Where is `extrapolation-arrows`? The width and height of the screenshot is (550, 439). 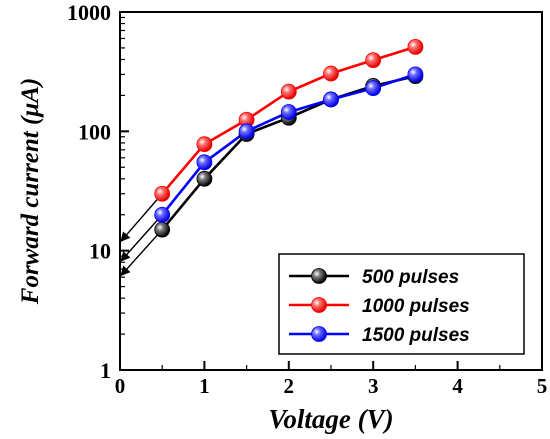 extrapolation-arrows is located at coordinates (141, 235).